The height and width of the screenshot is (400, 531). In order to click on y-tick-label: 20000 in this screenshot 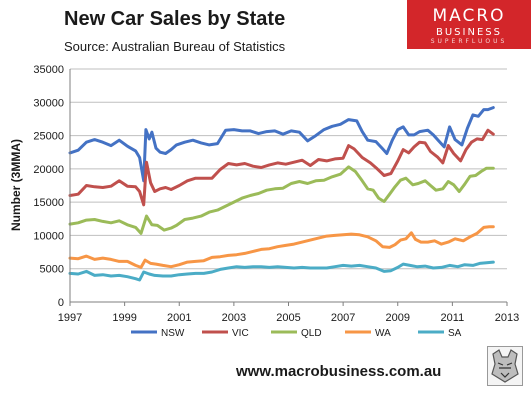, I will do `click(48, 170)`.